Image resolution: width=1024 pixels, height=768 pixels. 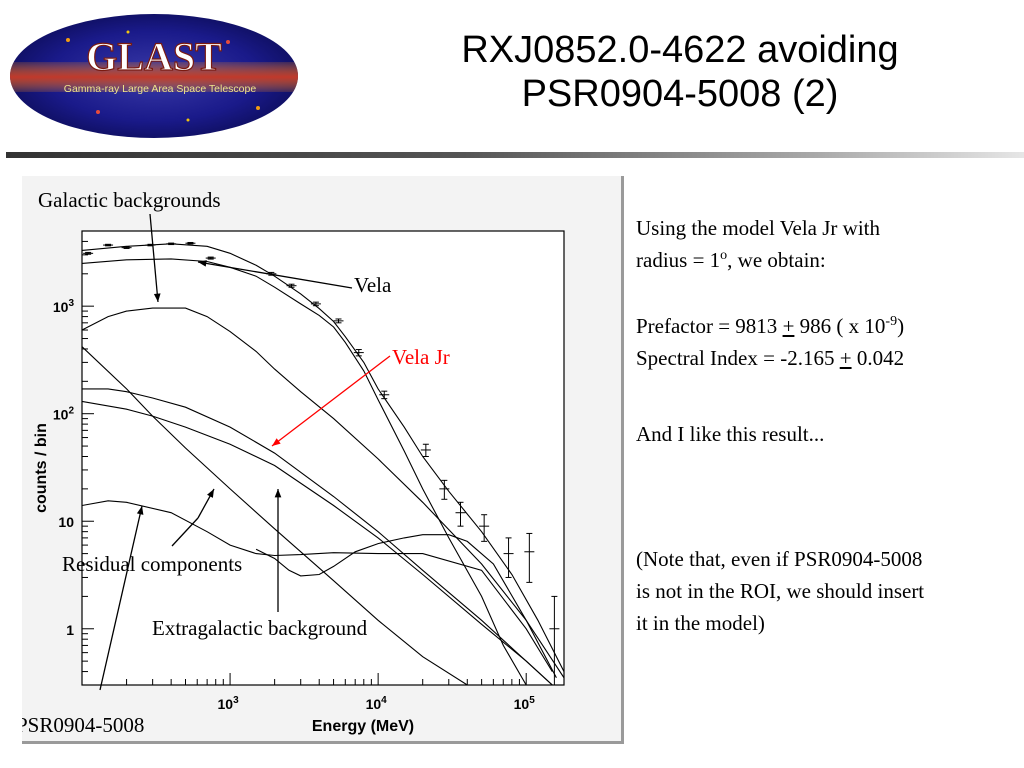 What do you see at coordinates (525, 703) in the screenshot?
I see `x-tick-label: 10⁵` at bounding box center [525, 703].